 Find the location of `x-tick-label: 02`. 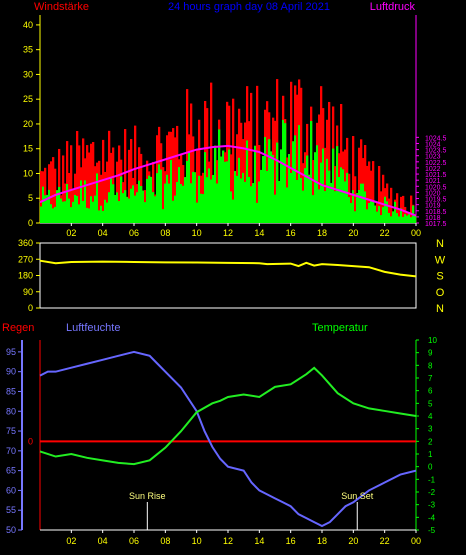

x-tick-label: 02 is located at coordinates (71, 233).